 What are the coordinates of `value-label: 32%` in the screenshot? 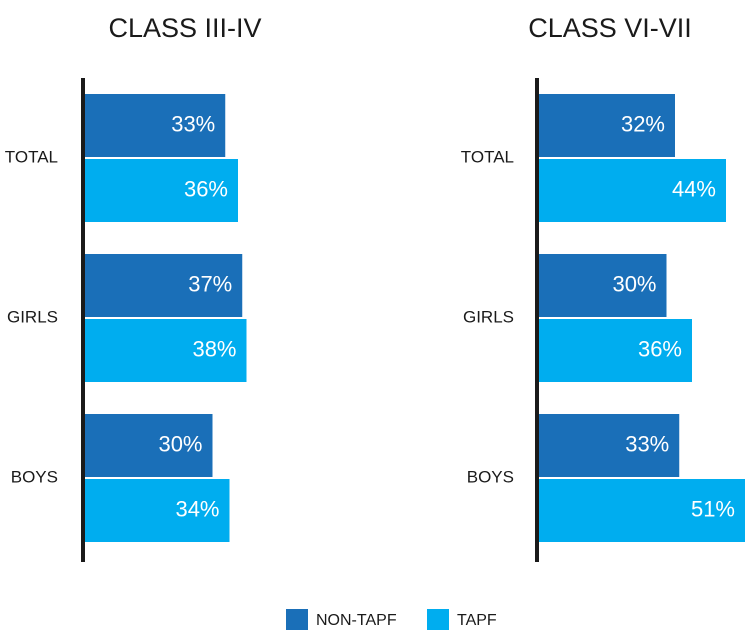 It's located at (643, 123).